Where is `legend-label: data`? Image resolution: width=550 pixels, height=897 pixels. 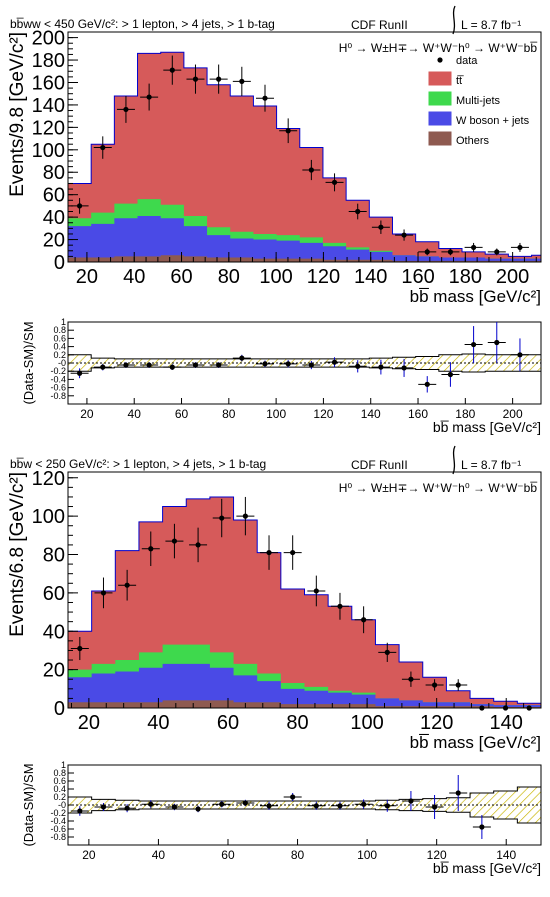 legend-label: data is located at coordinates (467, 61).